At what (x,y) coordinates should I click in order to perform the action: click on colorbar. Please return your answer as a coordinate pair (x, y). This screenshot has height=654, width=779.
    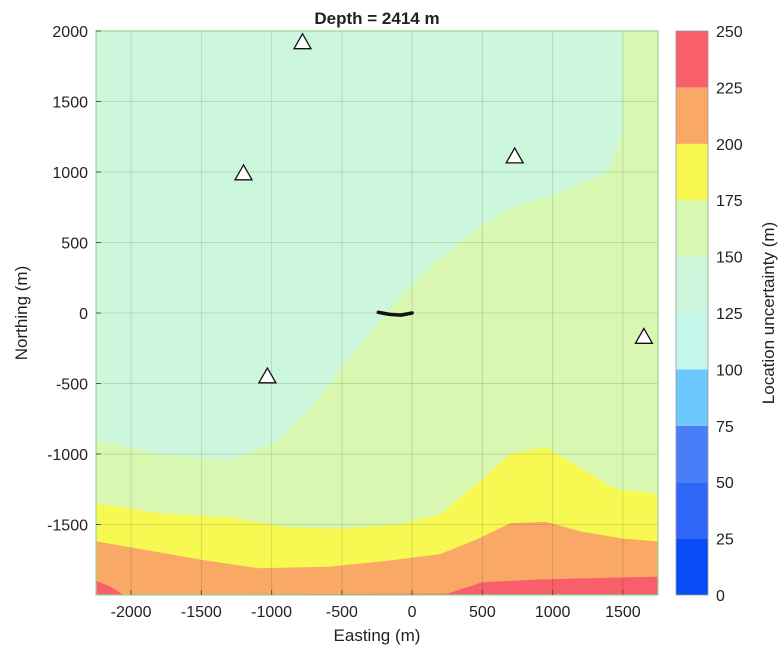
    Looking at the image, I should click on (692, 313).